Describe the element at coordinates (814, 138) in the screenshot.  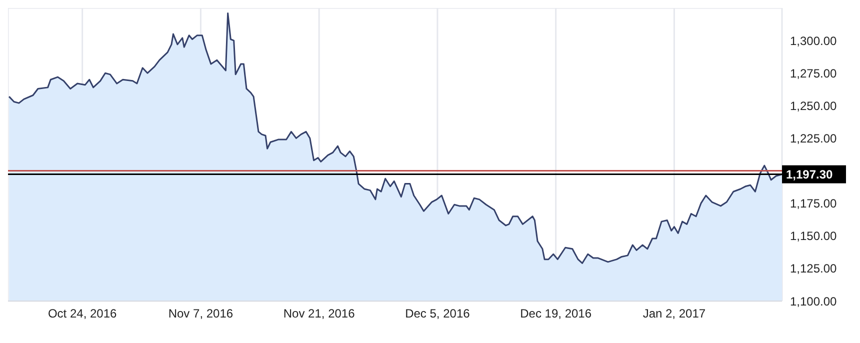
I see `y-tick-label: 1,225.00` at that location.